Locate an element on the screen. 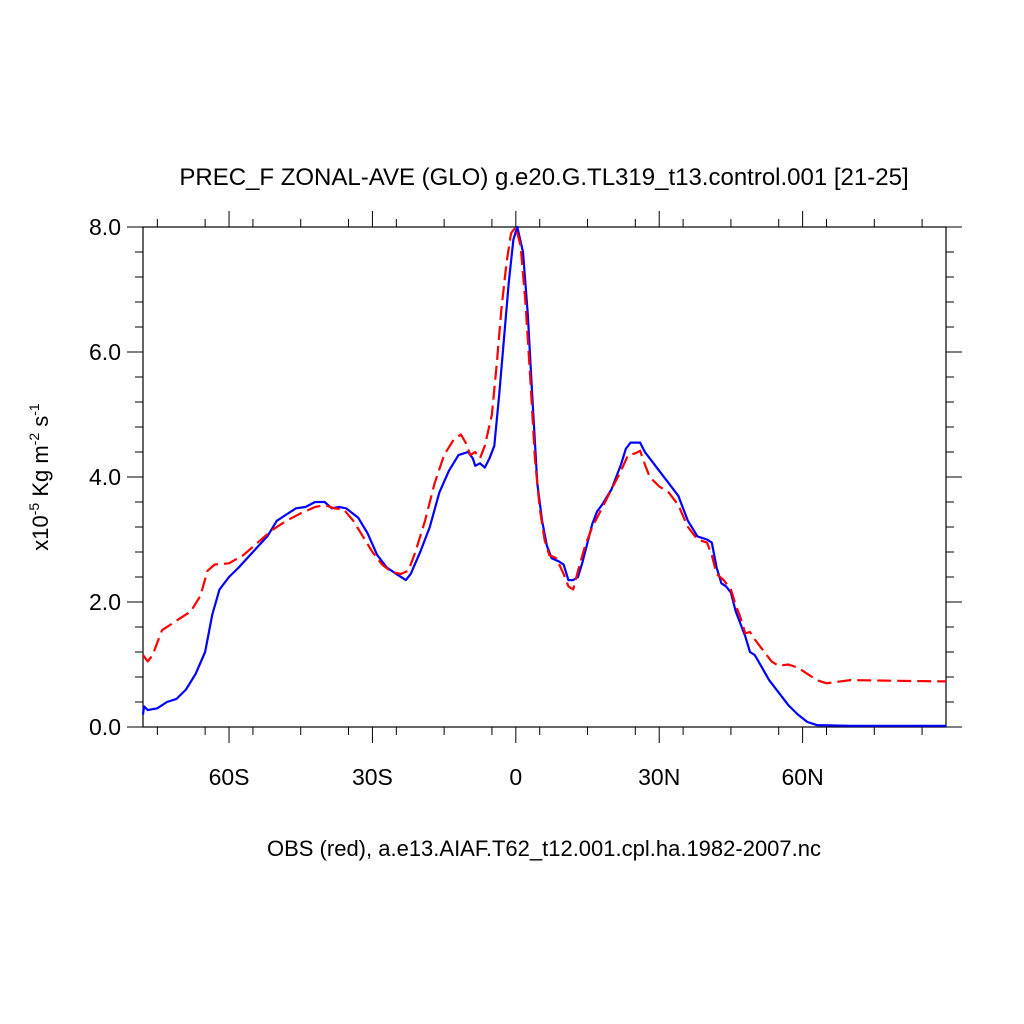  y-tick-label: 2.0 is located at coordinates (105, 602).